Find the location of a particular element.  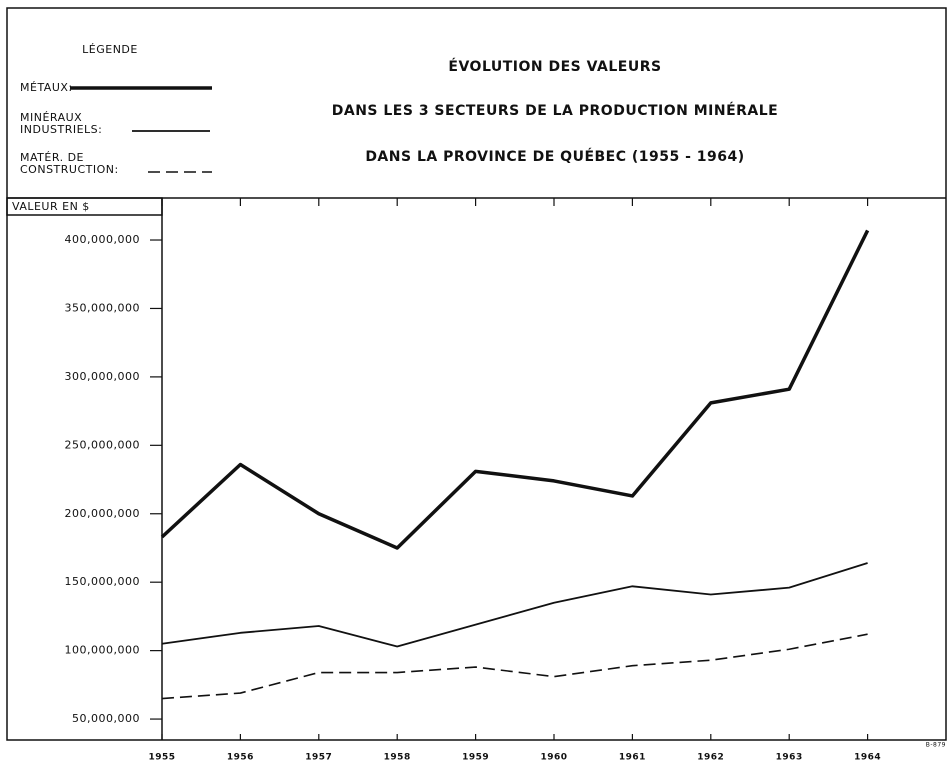

y-tick-label: 200,000,000 is located at coordinates (102, 513).